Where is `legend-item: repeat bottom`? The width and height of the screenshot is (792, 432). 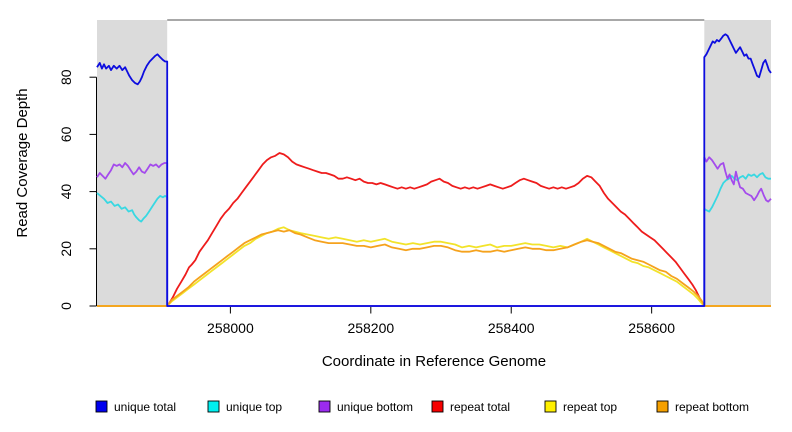 legend-item: repeat bottom is located at coordinates (702, 407).